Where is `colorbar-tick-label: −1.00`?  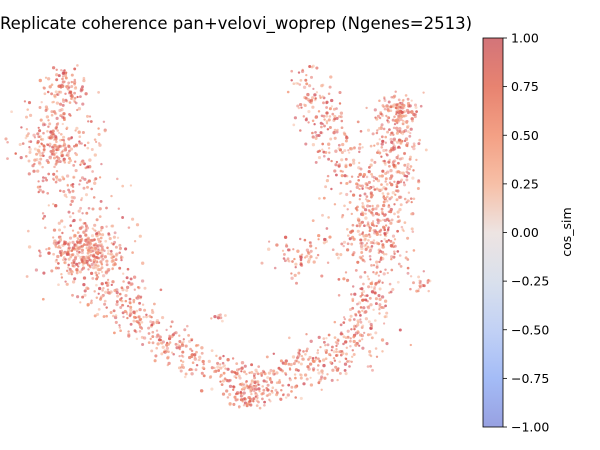
colorbar-tick-label: −1.00 is located at coordinates (530, 427).